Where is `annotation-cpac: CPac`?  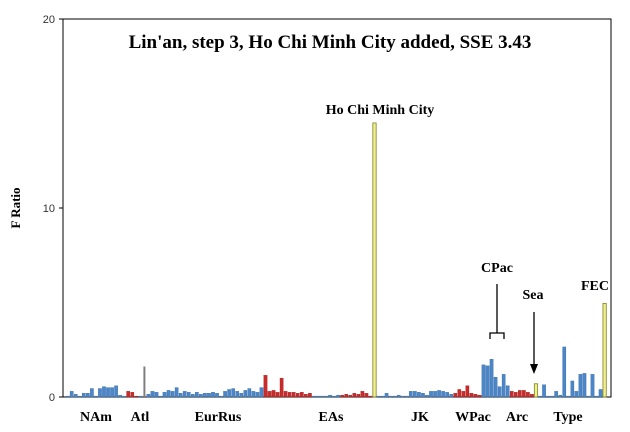
annotation-cpac: CPac is located at coordinates (497, 268).